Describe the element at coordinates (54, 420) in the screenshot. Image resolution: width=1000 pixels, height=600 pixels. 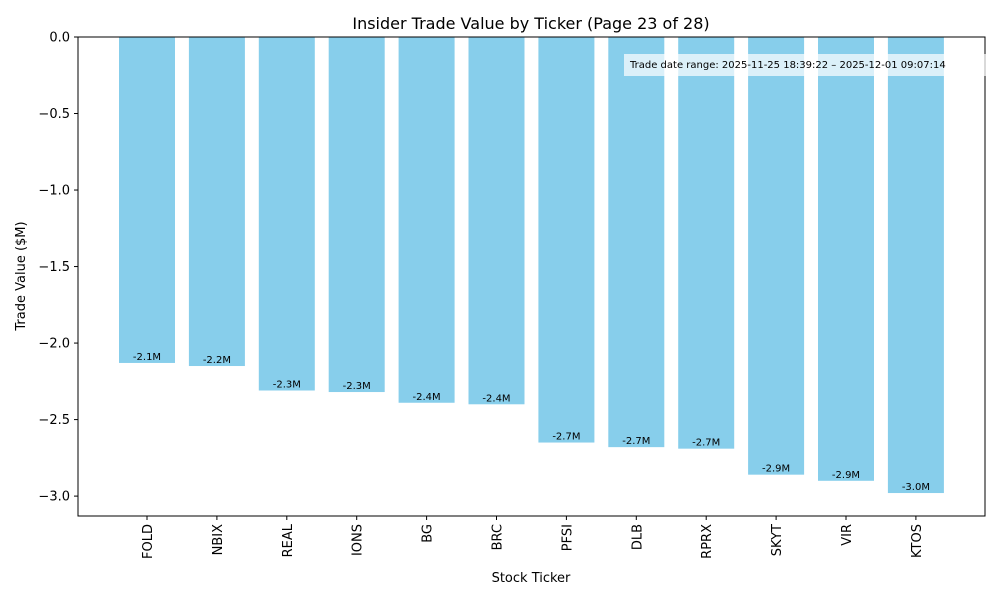
I see `y-tick-label: −2.5` at that location.